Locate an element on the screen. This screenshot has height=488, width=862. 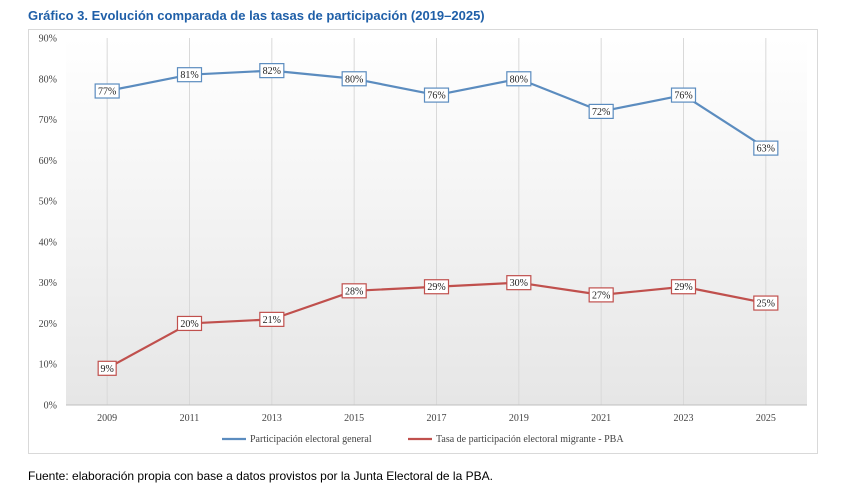
y-tick-label: 0% is located at coordinates (50, 406).